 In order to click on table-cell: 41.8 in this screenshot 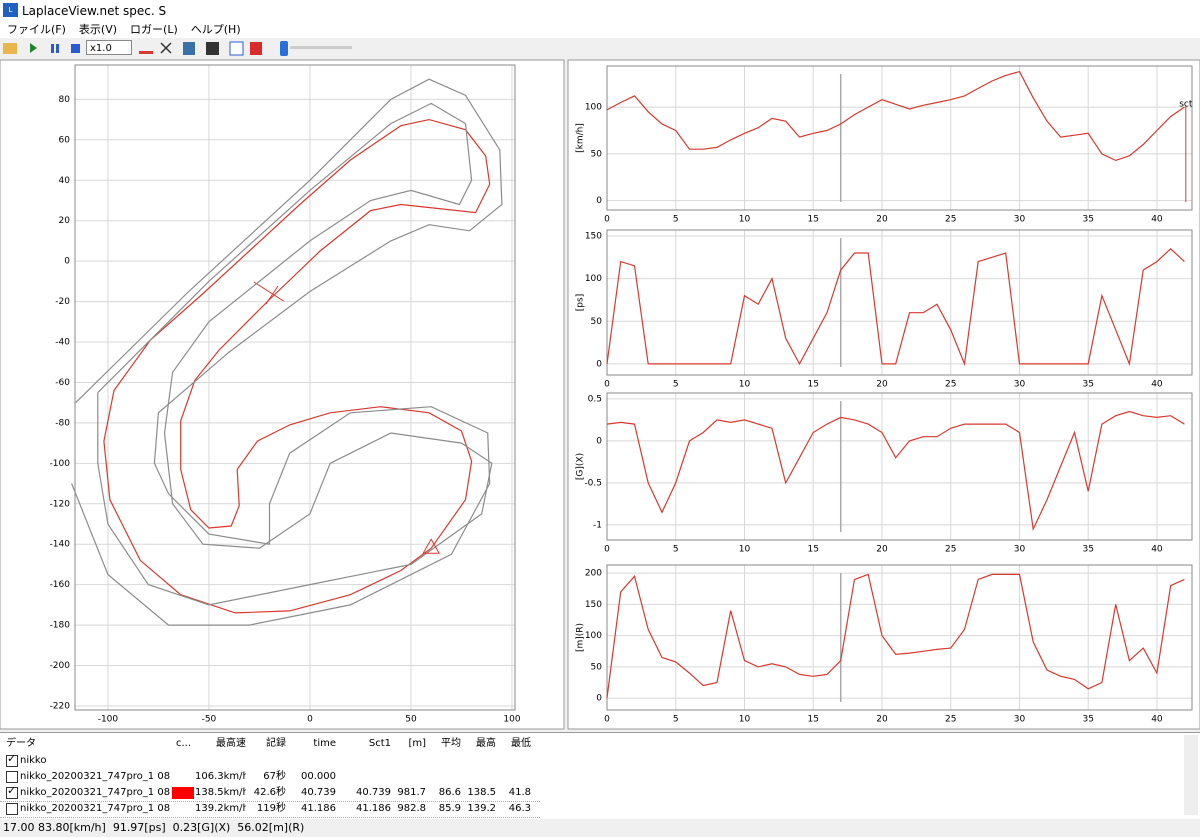, I will do `click(519, 792)`.